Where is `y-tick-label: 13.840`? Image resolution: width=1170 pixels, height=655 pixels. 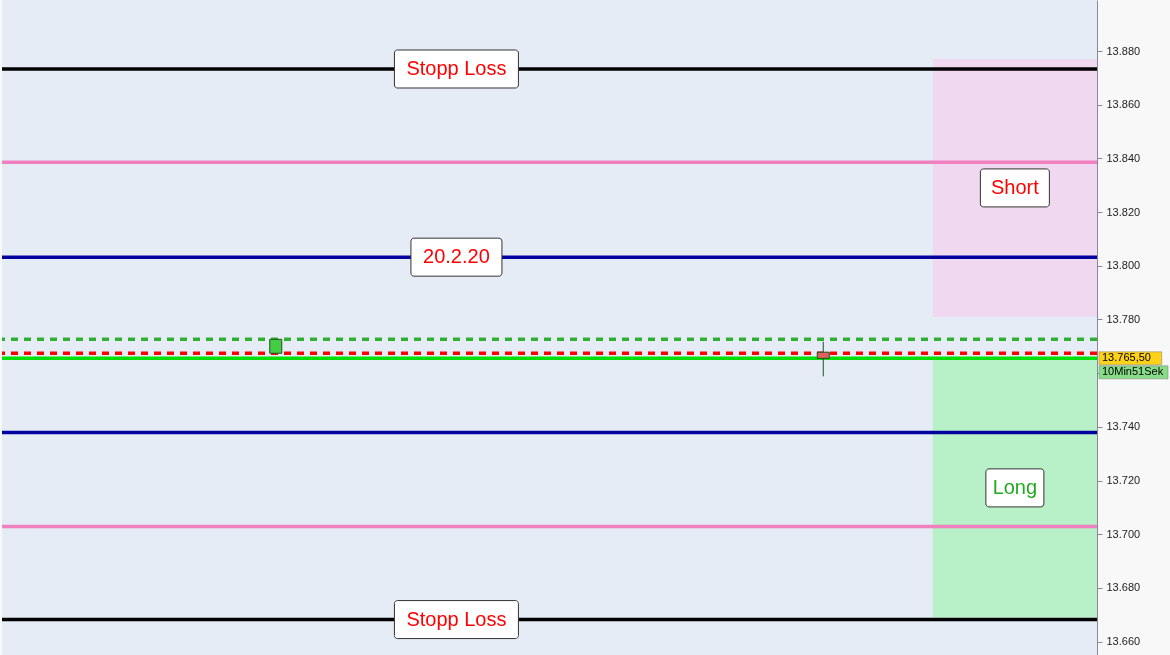
y-tick-label: 13.840 is located at coordinates (1123, 157).